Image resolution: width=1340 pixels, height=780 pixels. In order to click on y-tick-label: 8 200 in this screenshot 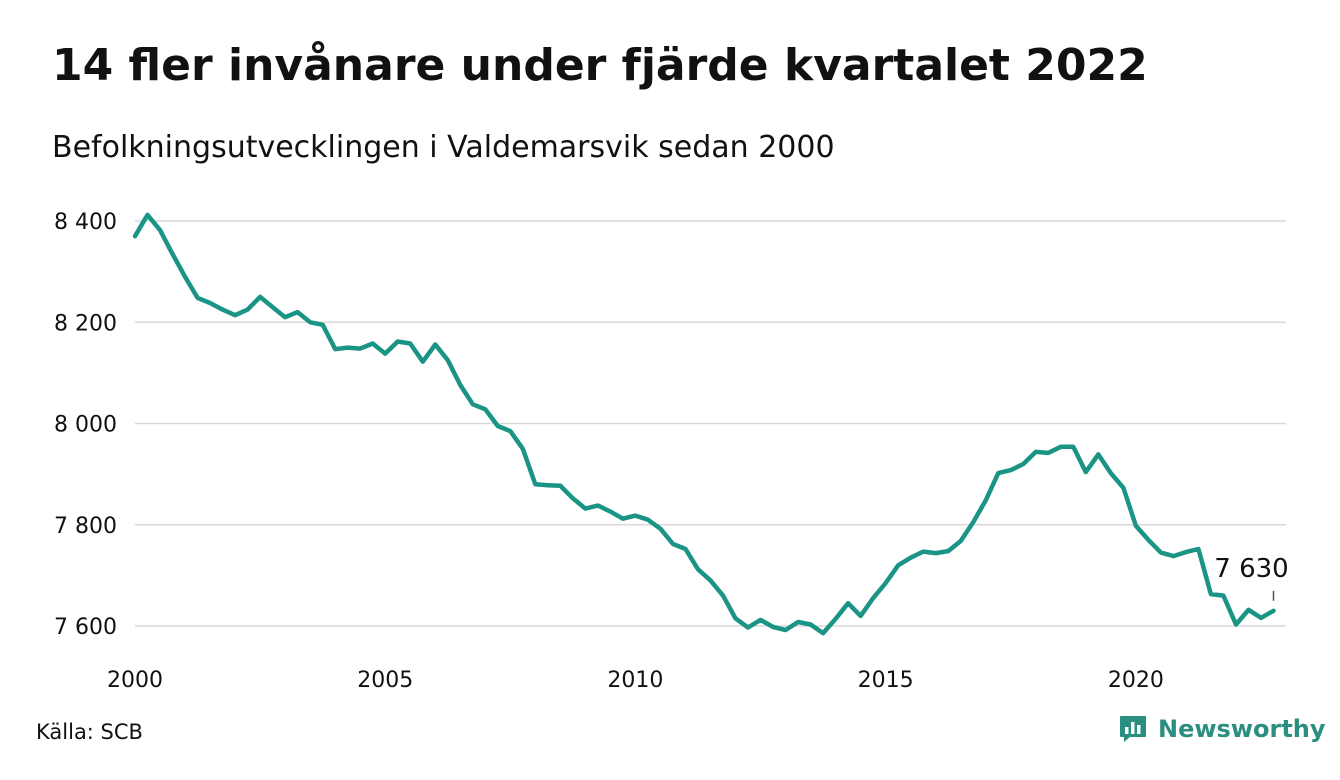, I will do `click(85, 323)`.